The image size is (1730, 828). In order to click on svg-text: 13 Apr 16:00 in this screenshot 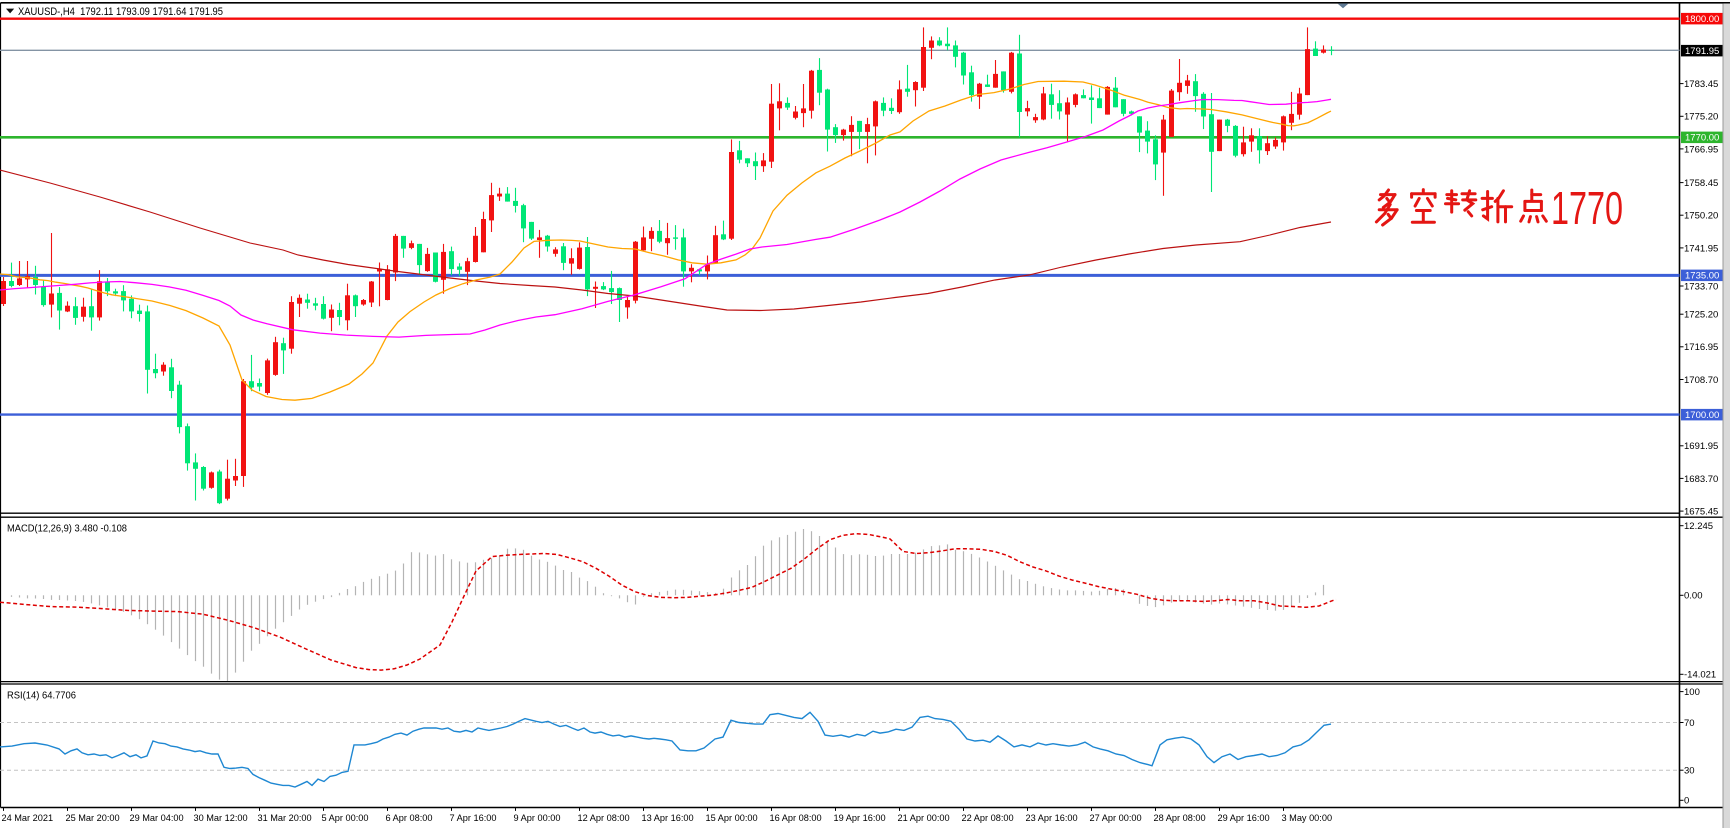, I will do `click(668, 818)`.